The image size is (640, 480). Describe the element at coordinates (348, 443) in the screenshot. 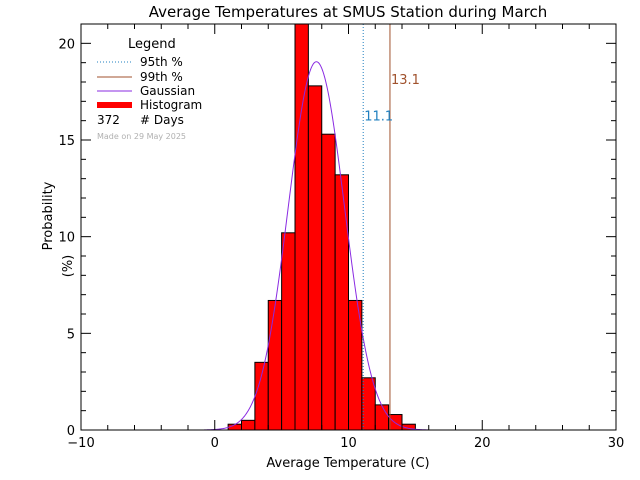

I see `x-tick-label: 10` at that location.